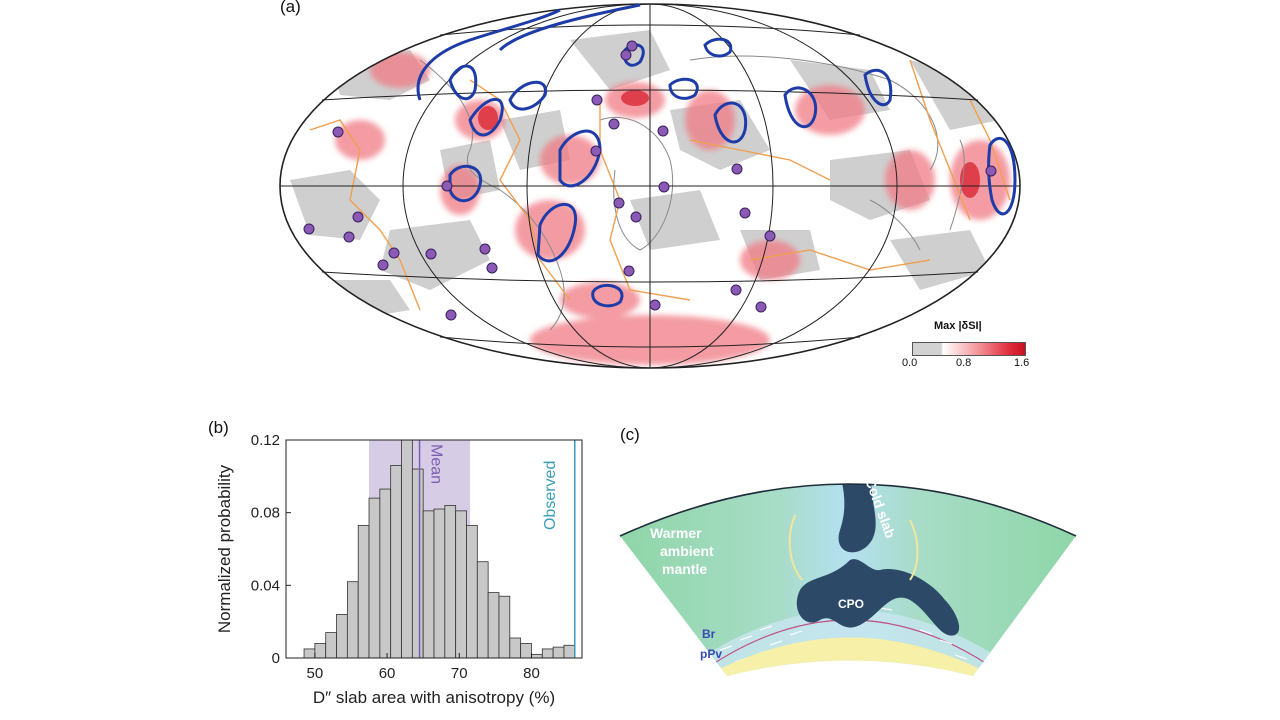 The width and height of the screenshot is (1280, 720). Describe the element at coordinates (434, 697) in the screenshot. I see `x-axis-label: D″ slab area with anisotropy (%)` at that location.